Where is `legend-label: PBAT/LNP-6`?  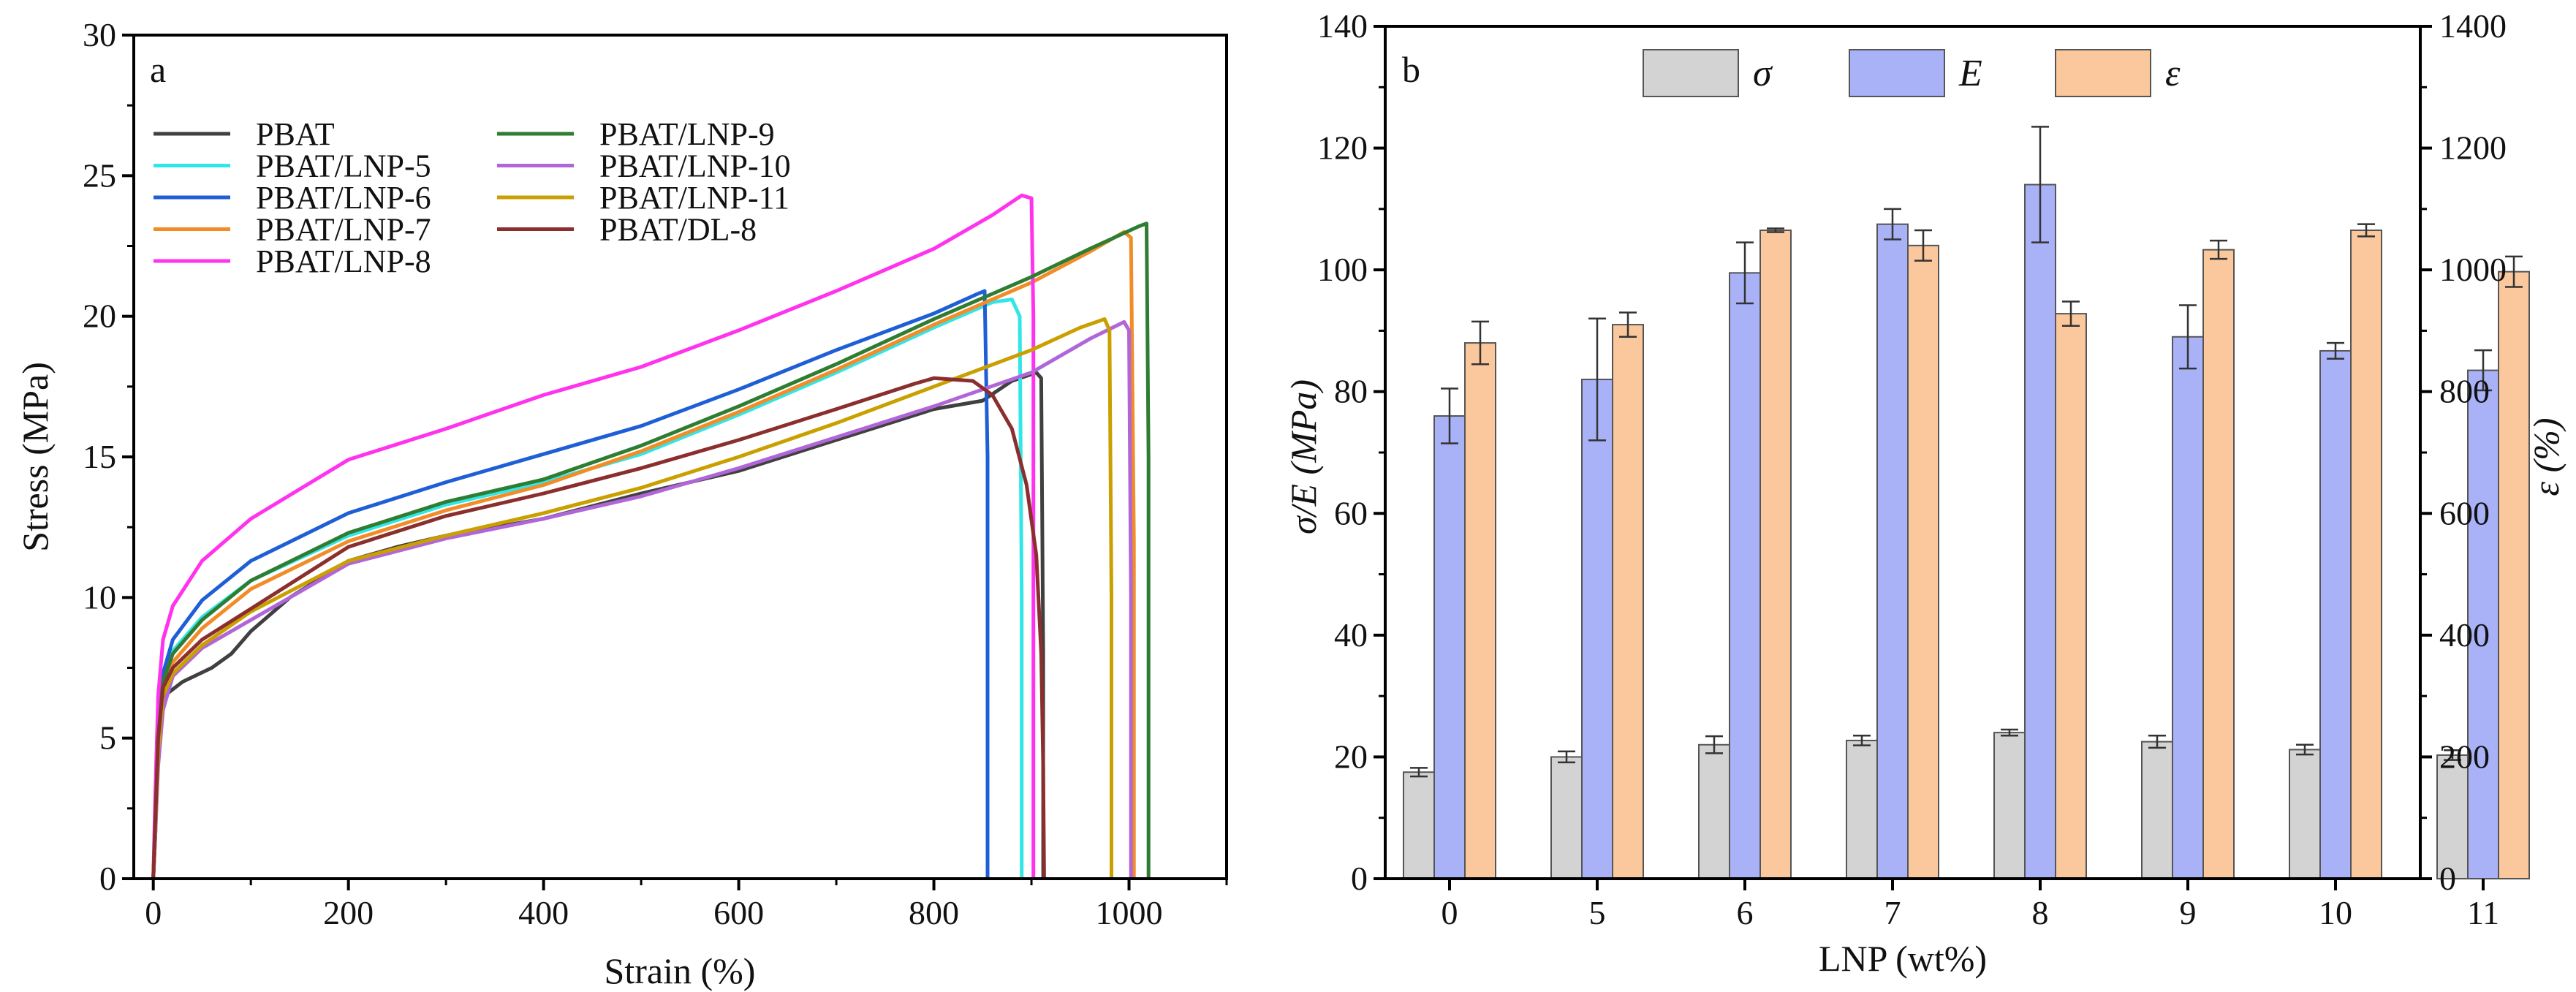 legend-label: PBAT/LNP-6 is located at coordinates (343, 198).